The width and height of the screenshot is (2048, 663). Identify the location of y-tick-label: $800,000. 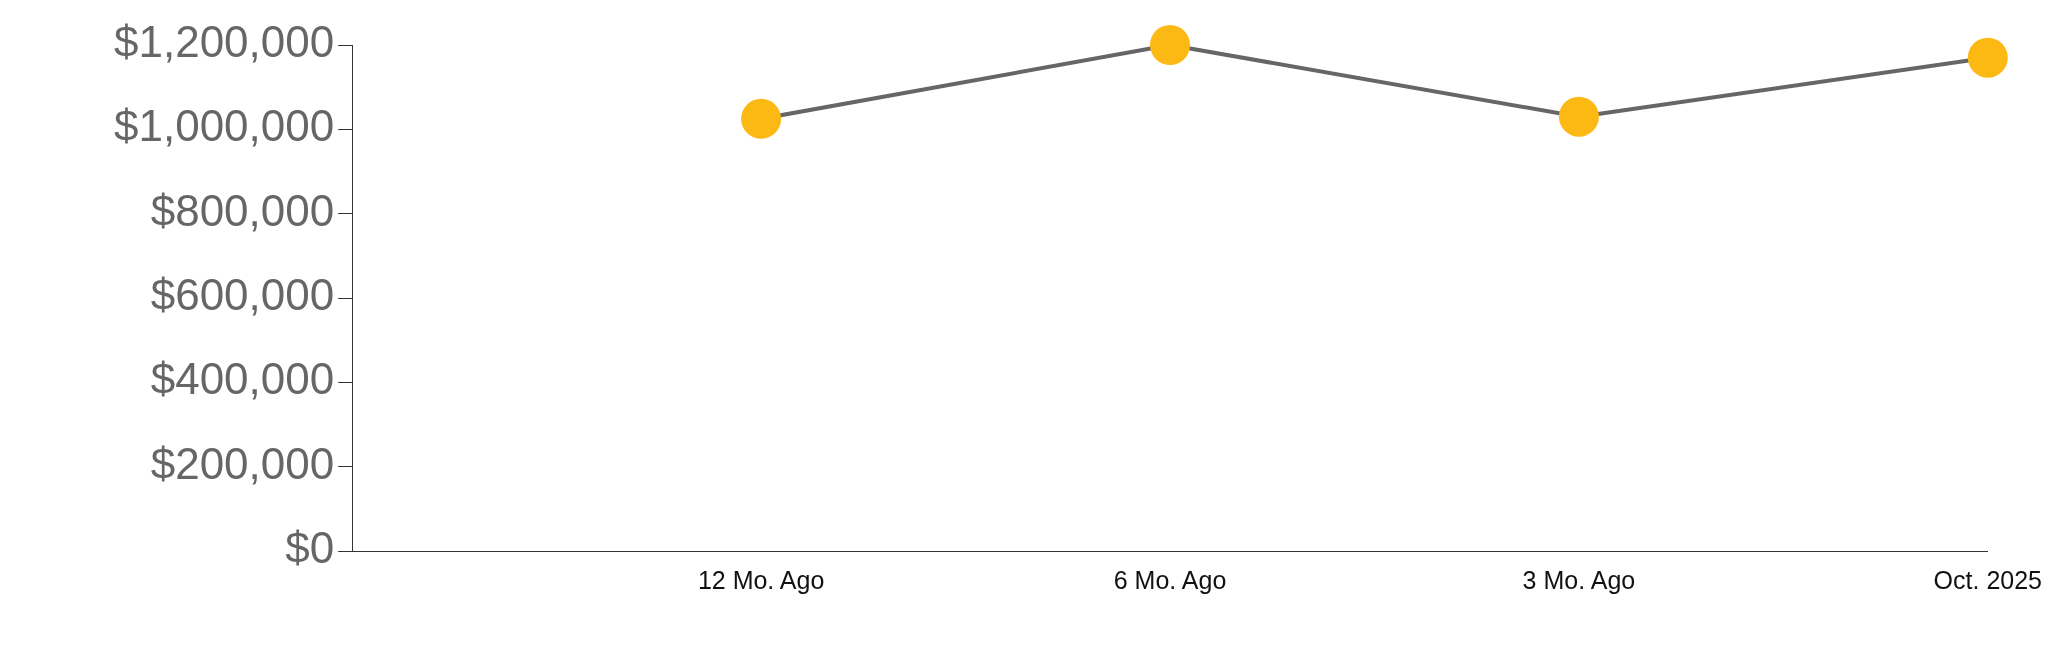
(242, 210).